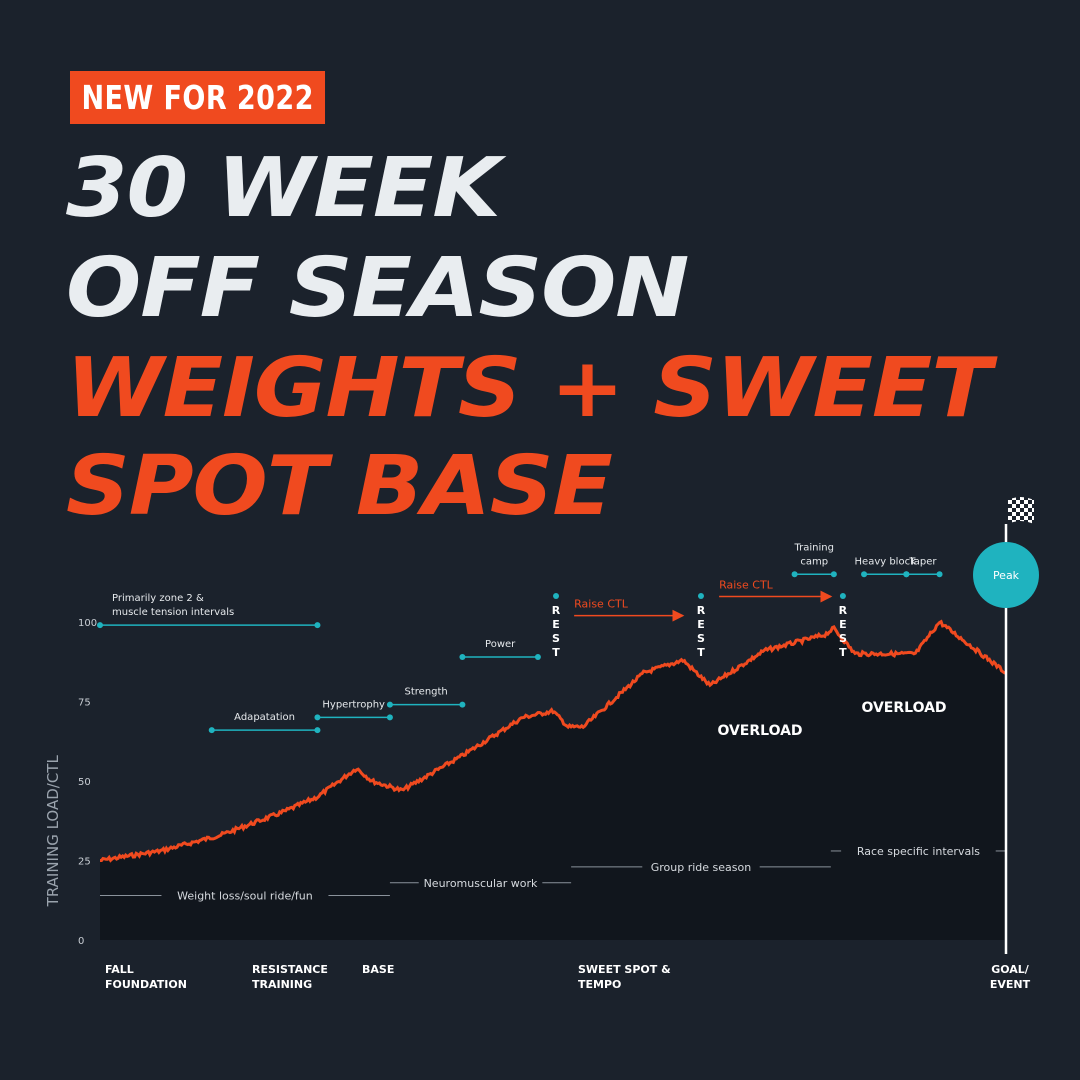 The height and width of the screenshot is (1080, 1080). Describe the element at coordinates (84, 862) in the screenshot. I see `y-tick-label-25: 25` at that location.